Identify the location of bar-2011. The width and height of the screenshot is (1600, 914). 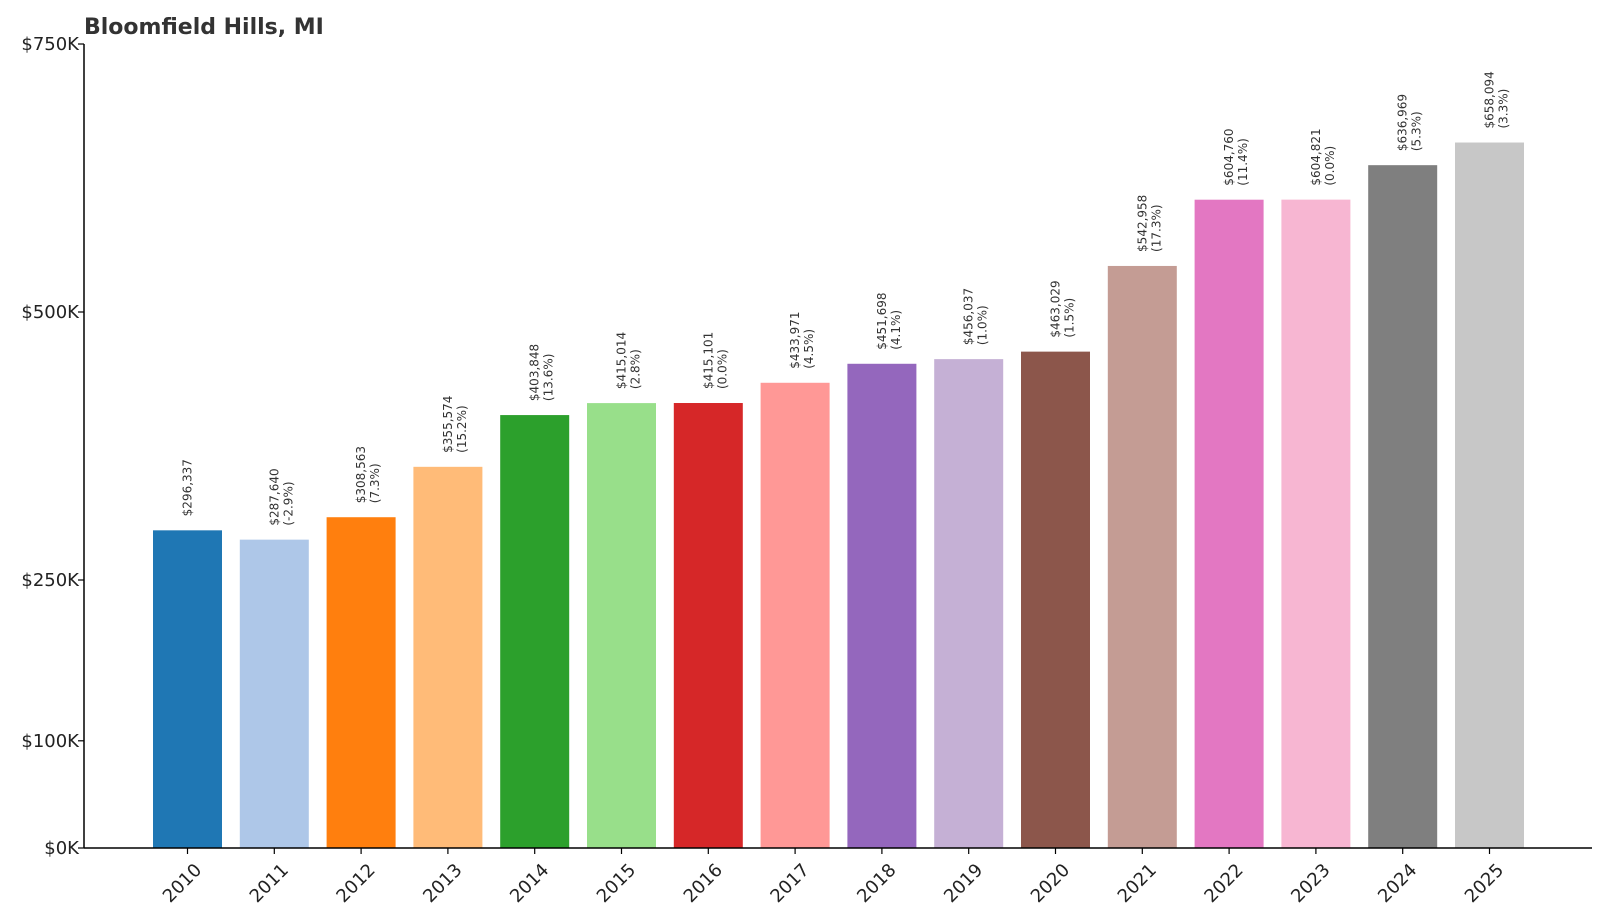
(274, 693).